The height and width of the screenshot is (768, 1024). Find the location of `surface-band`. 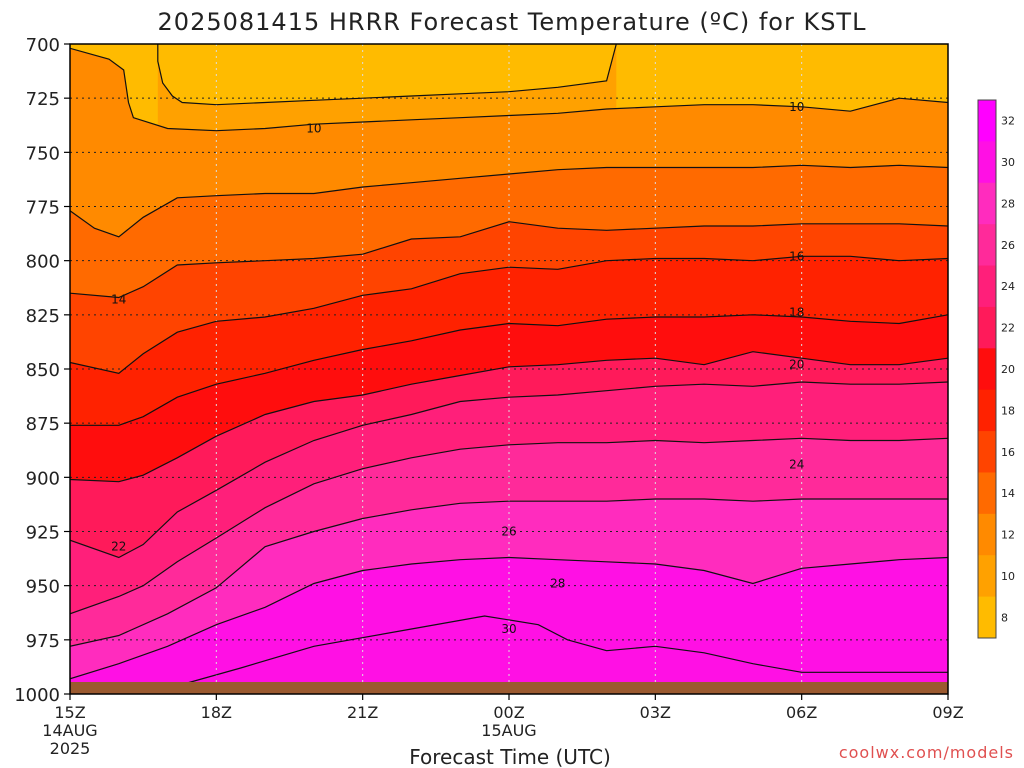

surface-band is located at coordinates (509, 688).